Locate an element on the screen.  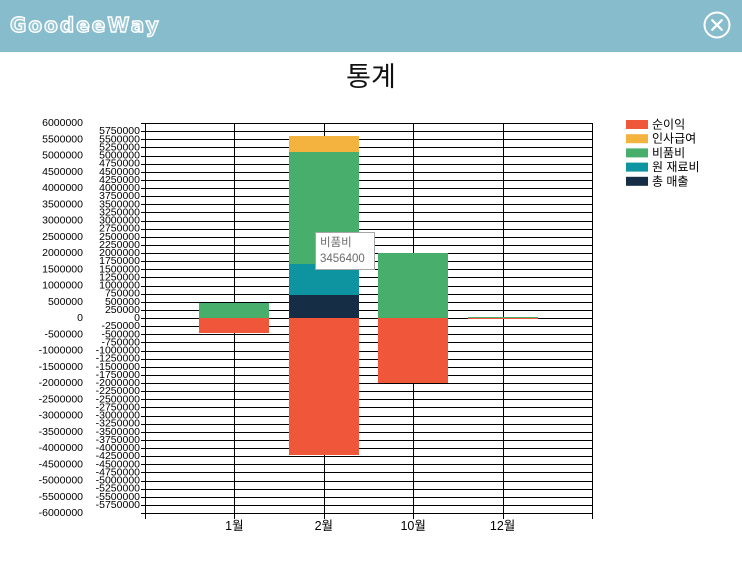
y-axis-inner-tick-label: 3250000 is located at coordinates (119, 212).